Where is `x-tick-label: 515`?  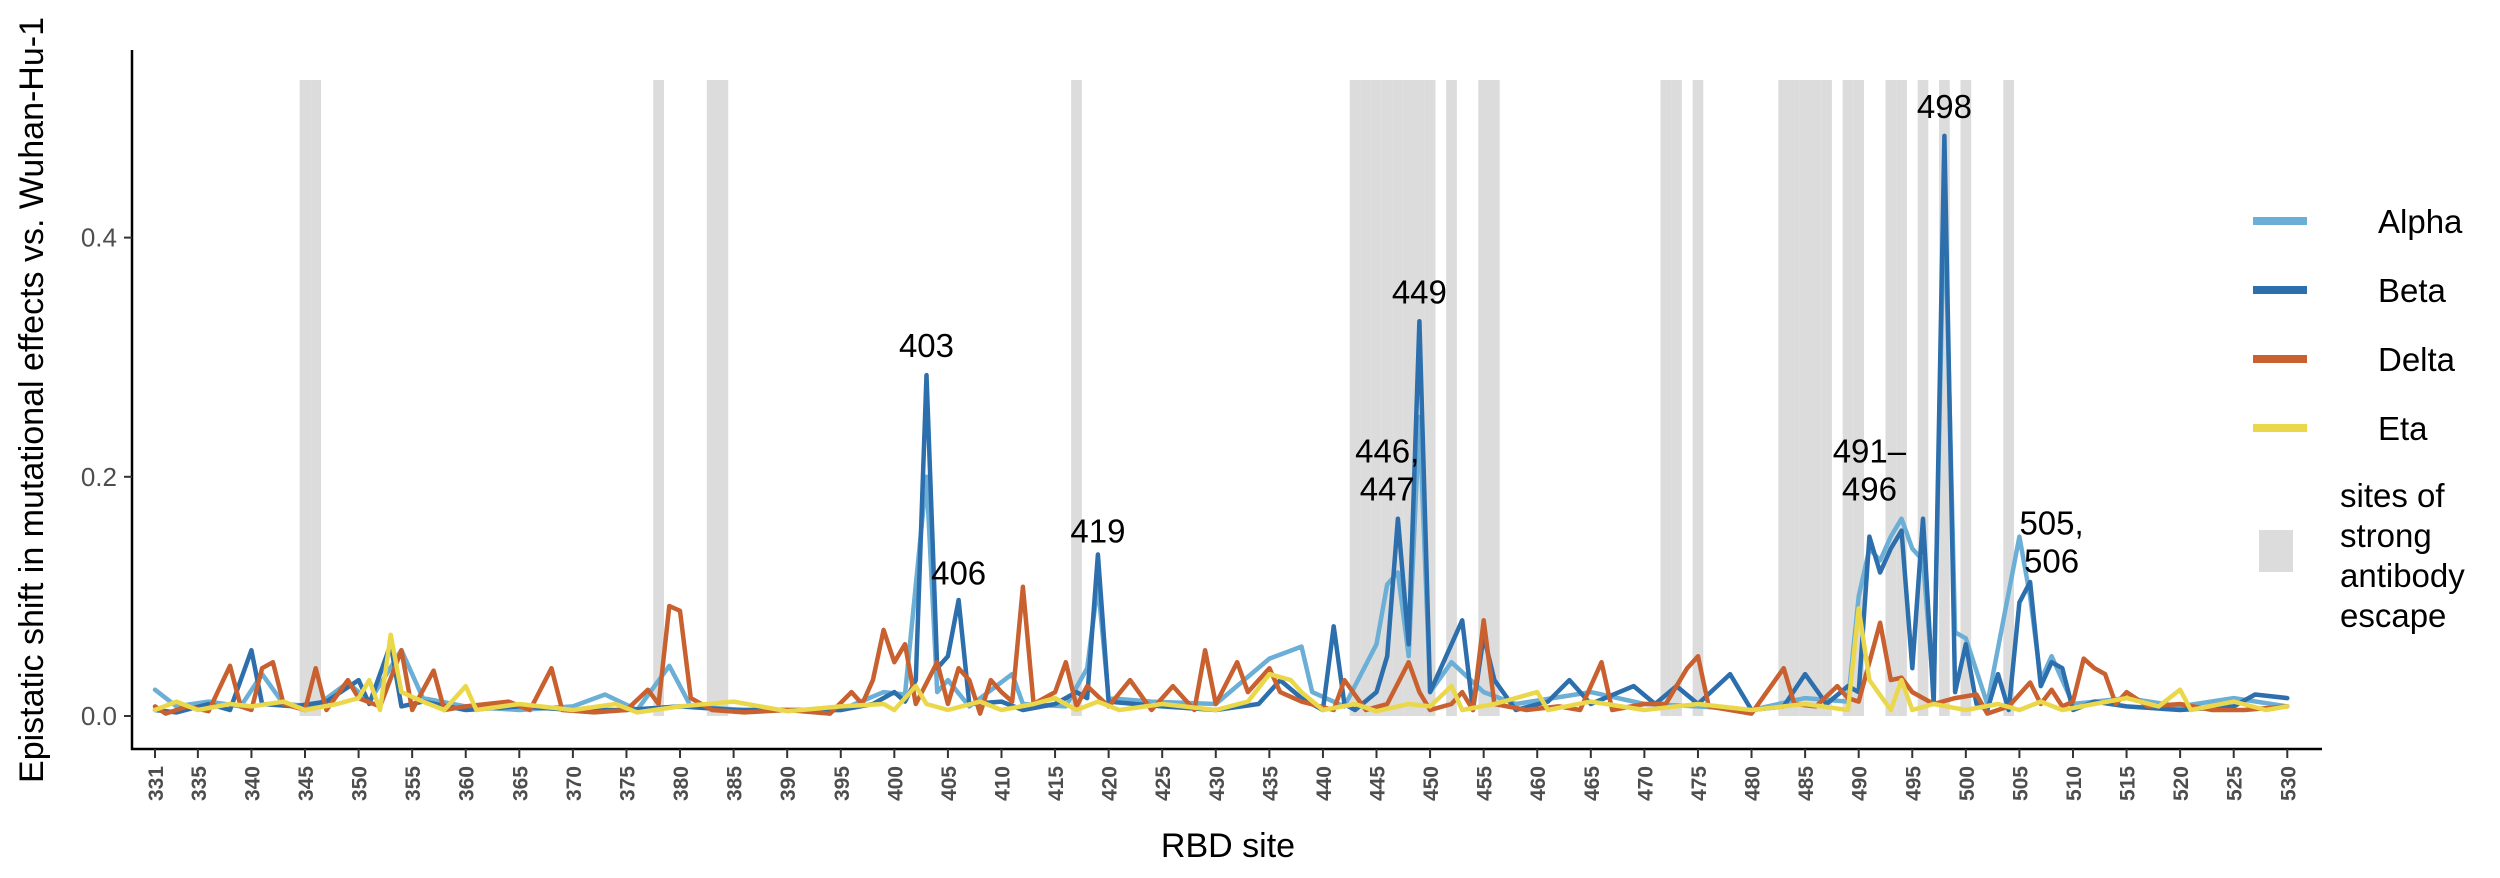 x-tick-label: 515 is located at coordinates (2128, 783).